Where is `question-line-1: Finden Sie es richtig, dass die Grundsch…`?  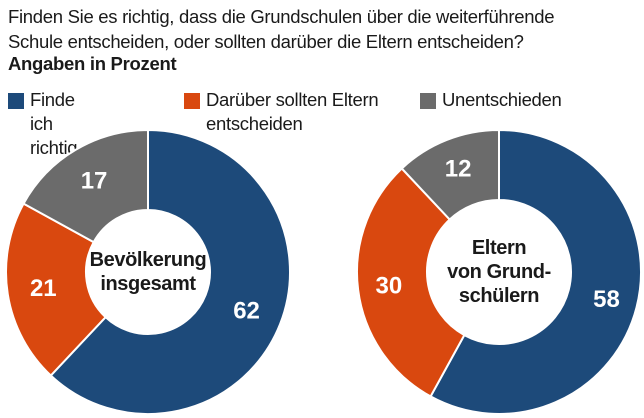 question-line-1: Finden Sie es richtig, dass die Grundsch… is located at coordinates (281, 16).